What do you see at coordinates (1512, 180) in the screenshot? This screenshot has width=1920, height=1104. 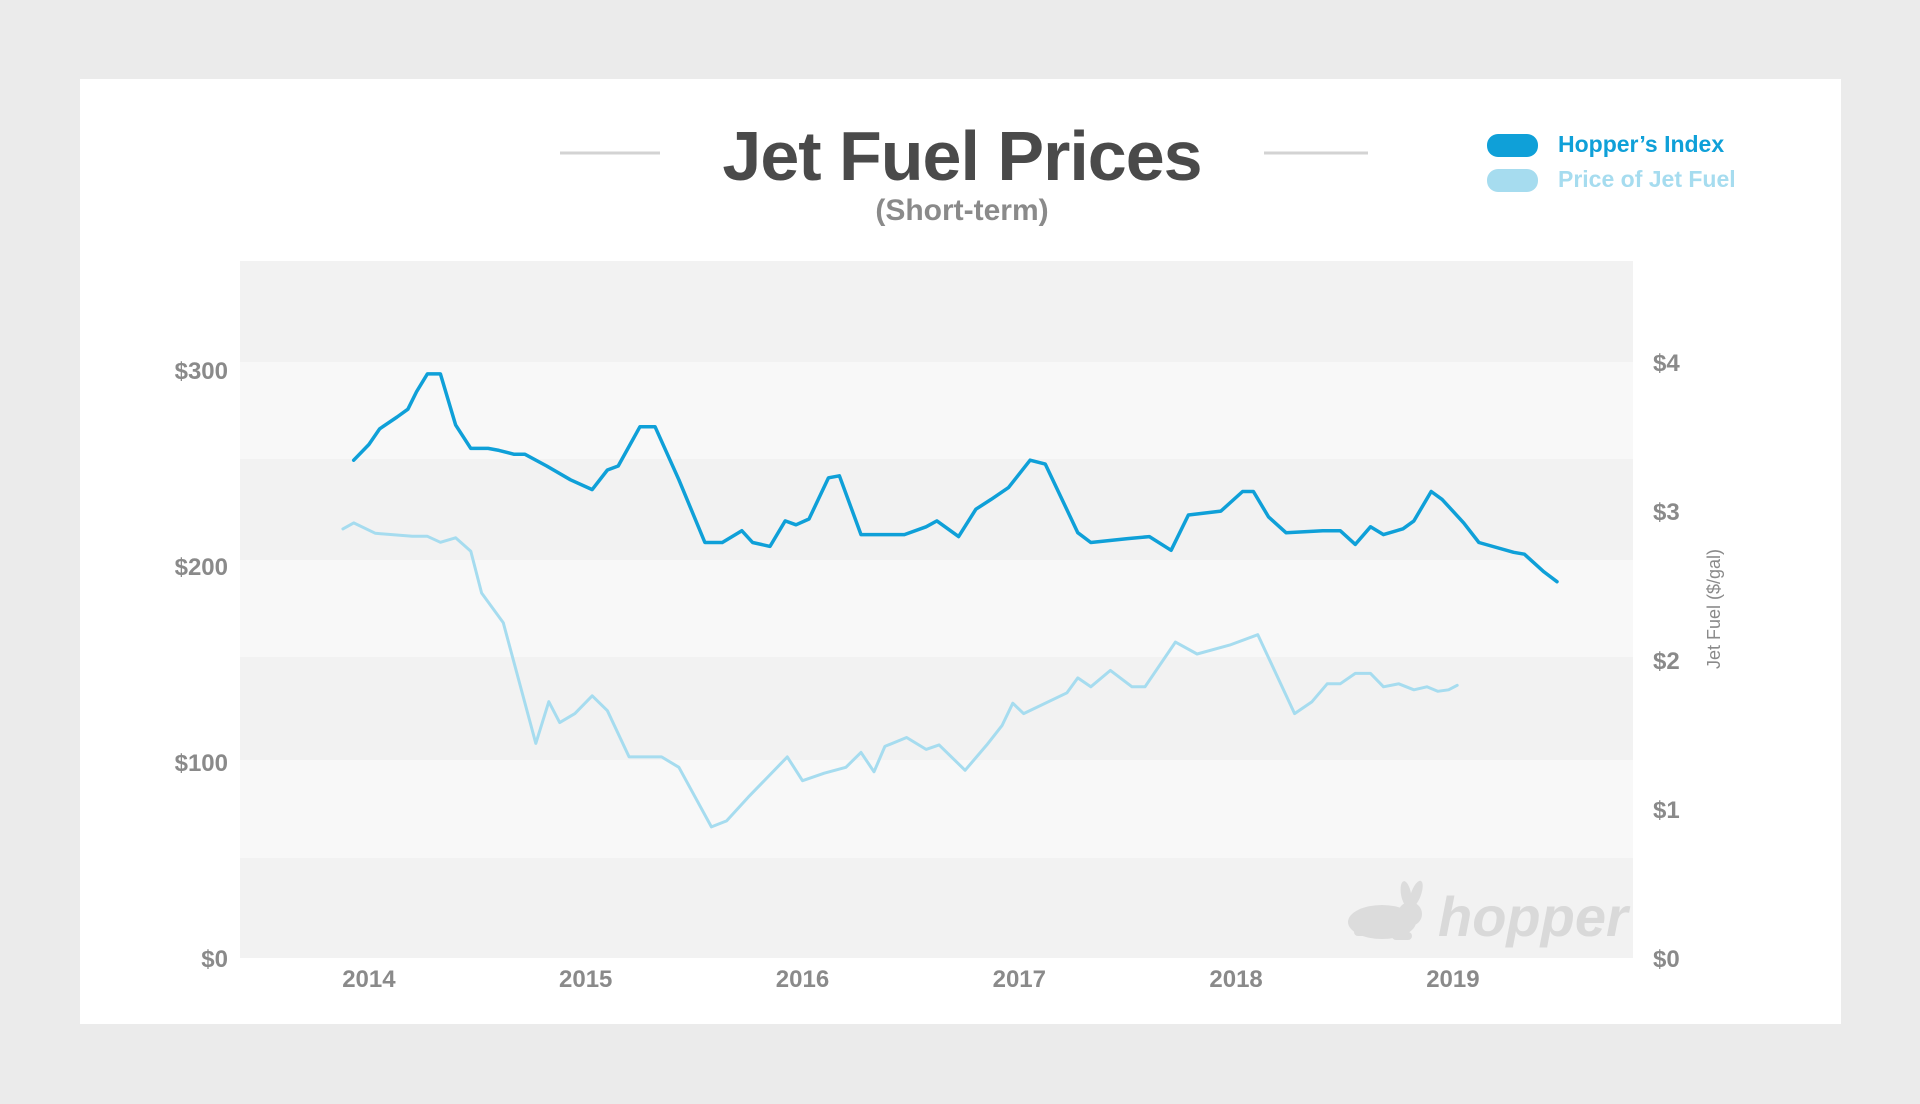 I see `legend-swatch-jet-fuel` at bounding box center [1512, 180].